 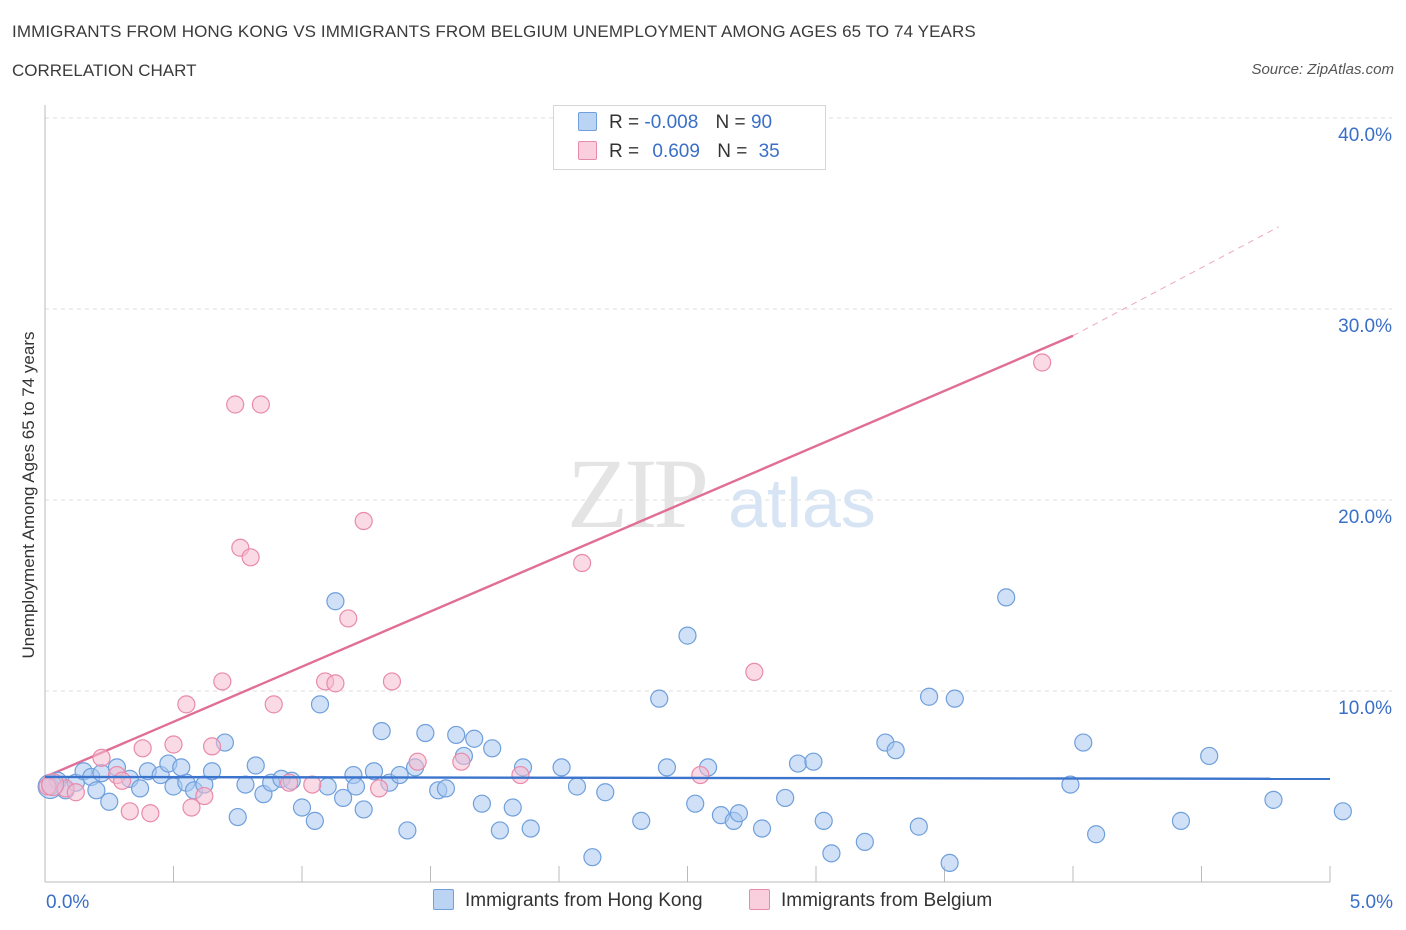 What do you see at coordinates (802, 503) in the screenshot?
I see `watermark-atlas: atlas` at bounding box center [802, 503].